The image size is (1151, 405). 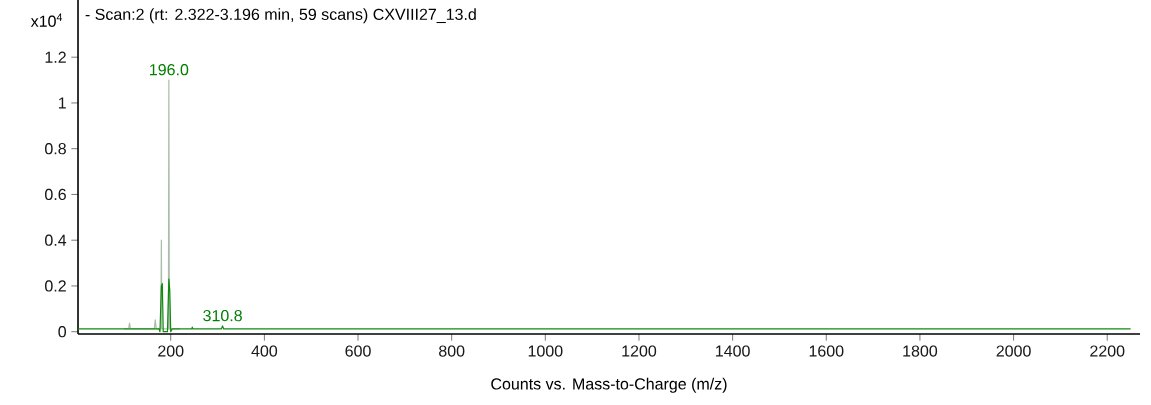 I want to click on x-tick-label: 1200, so click(x=639, y=351).